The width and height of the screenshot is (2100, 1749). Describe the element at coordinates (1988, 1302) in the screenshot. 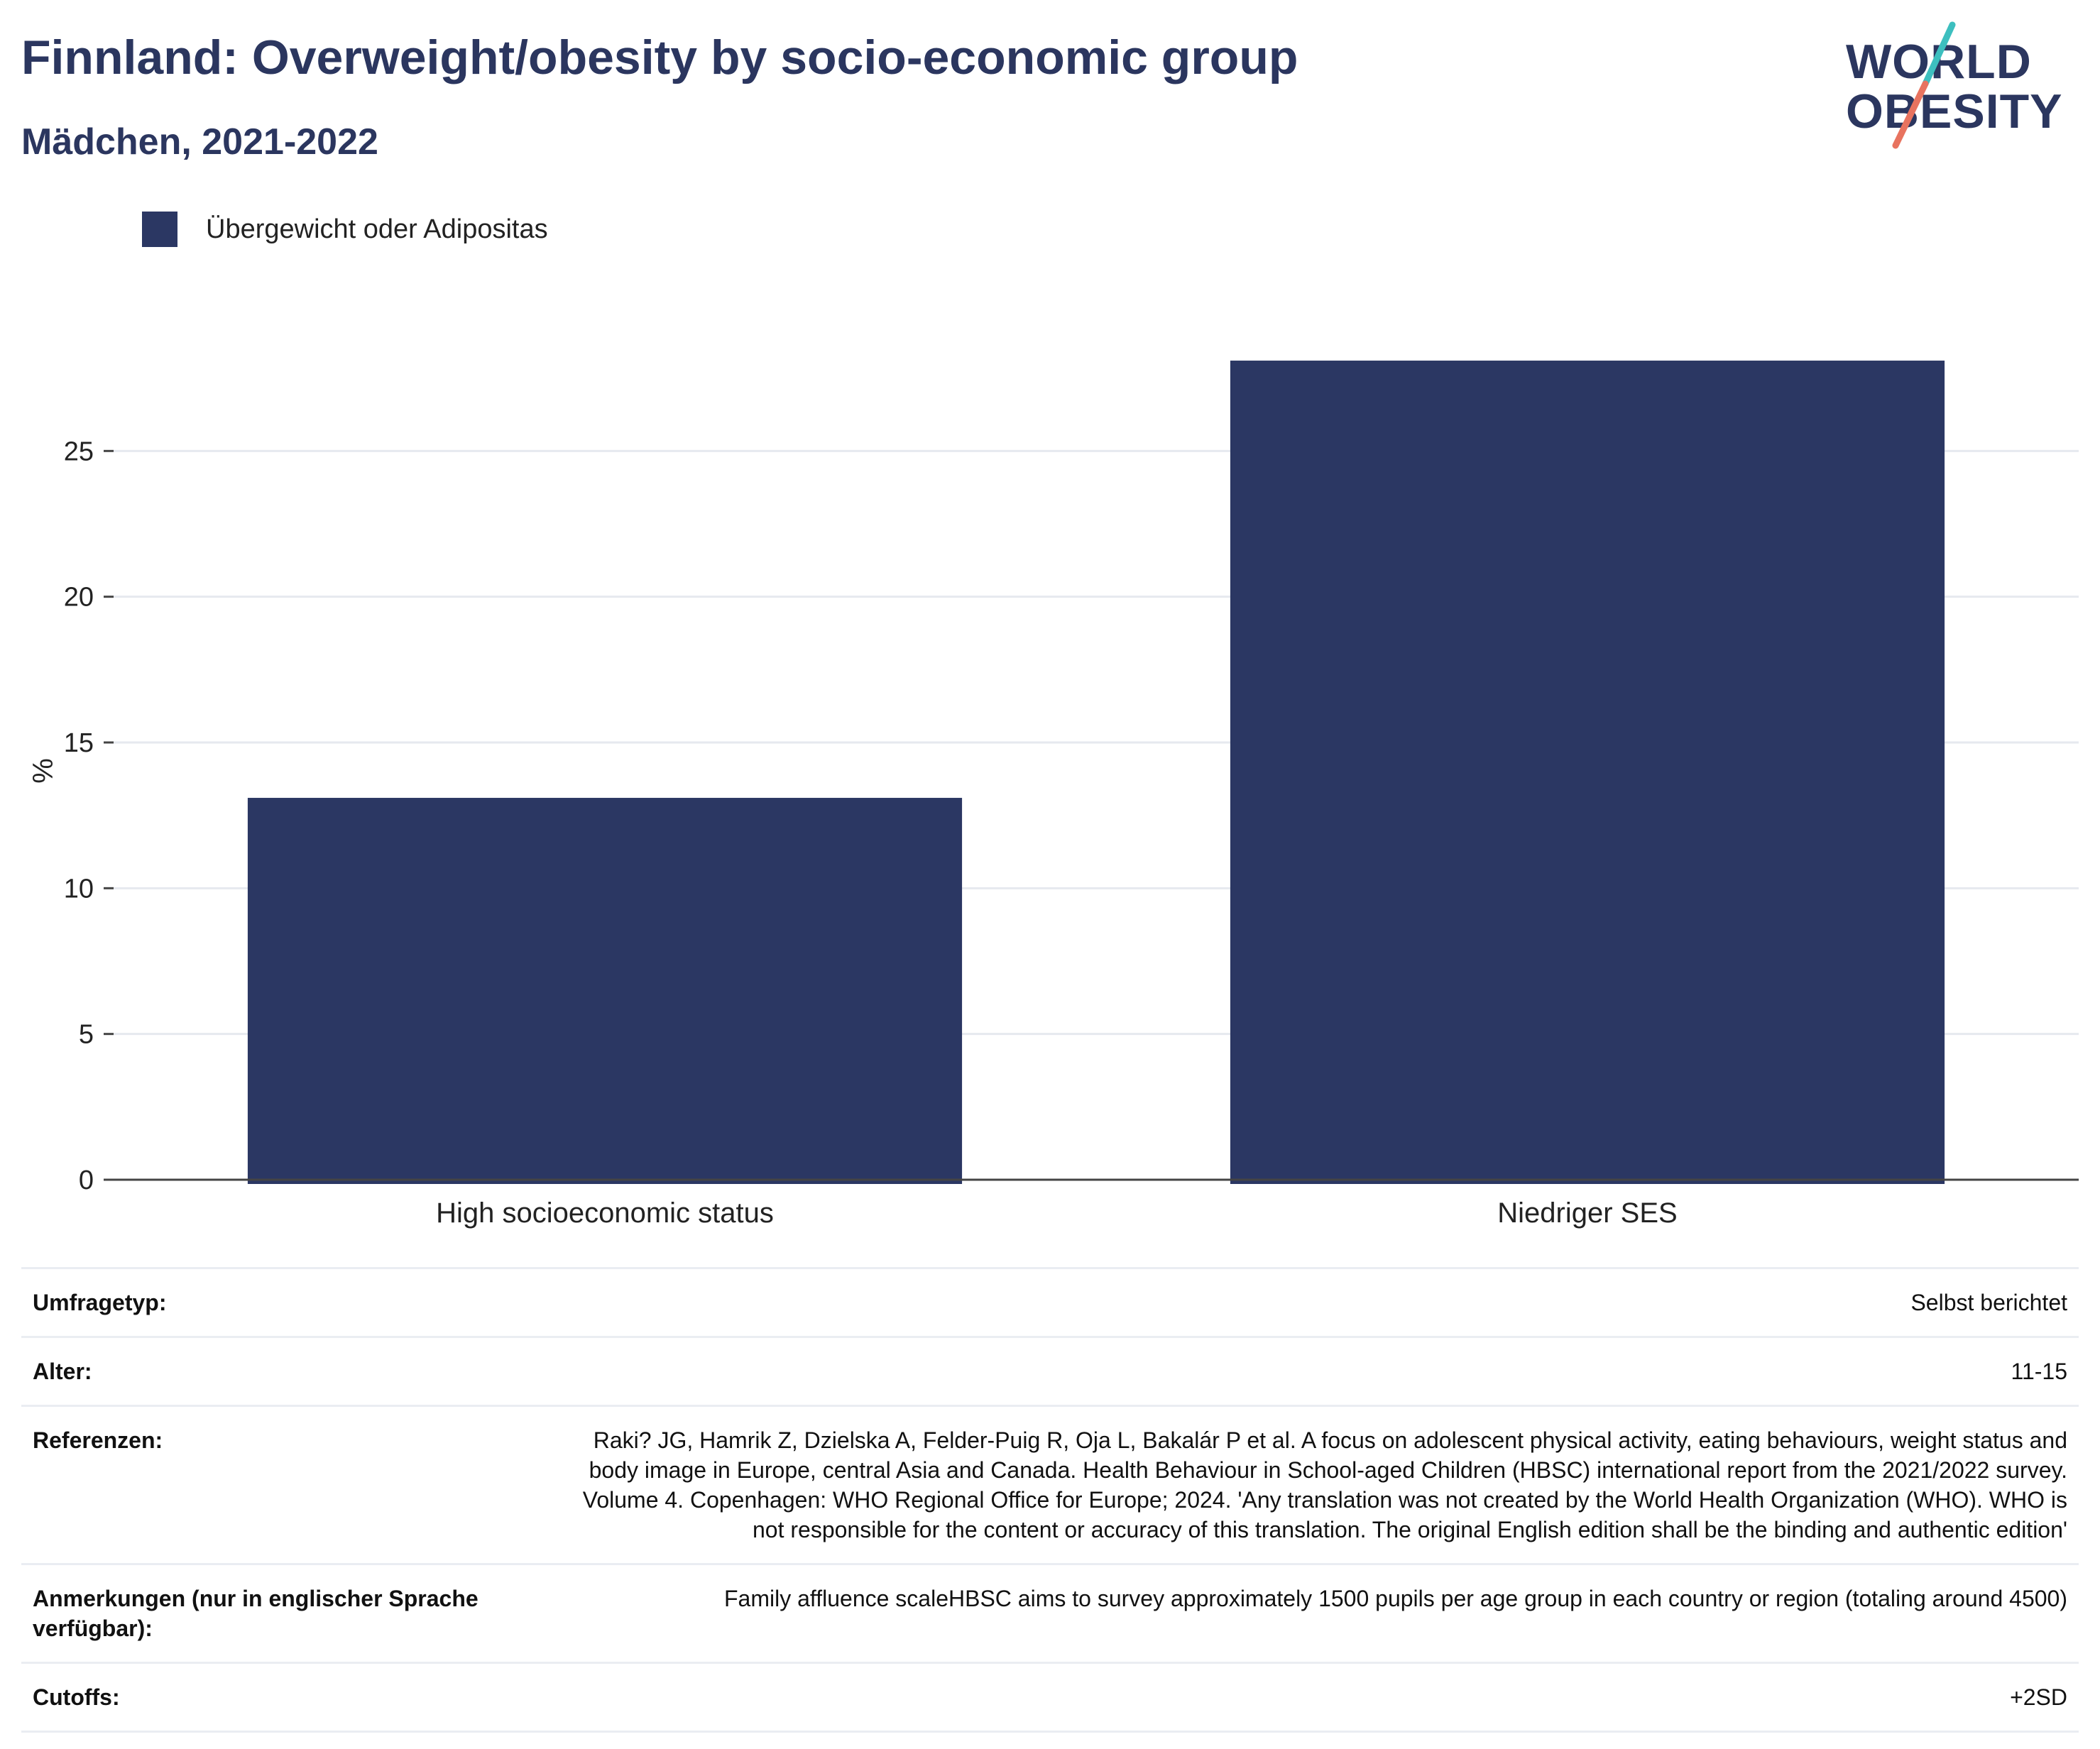

I see `info-value: Selbst berichtet` at that location.